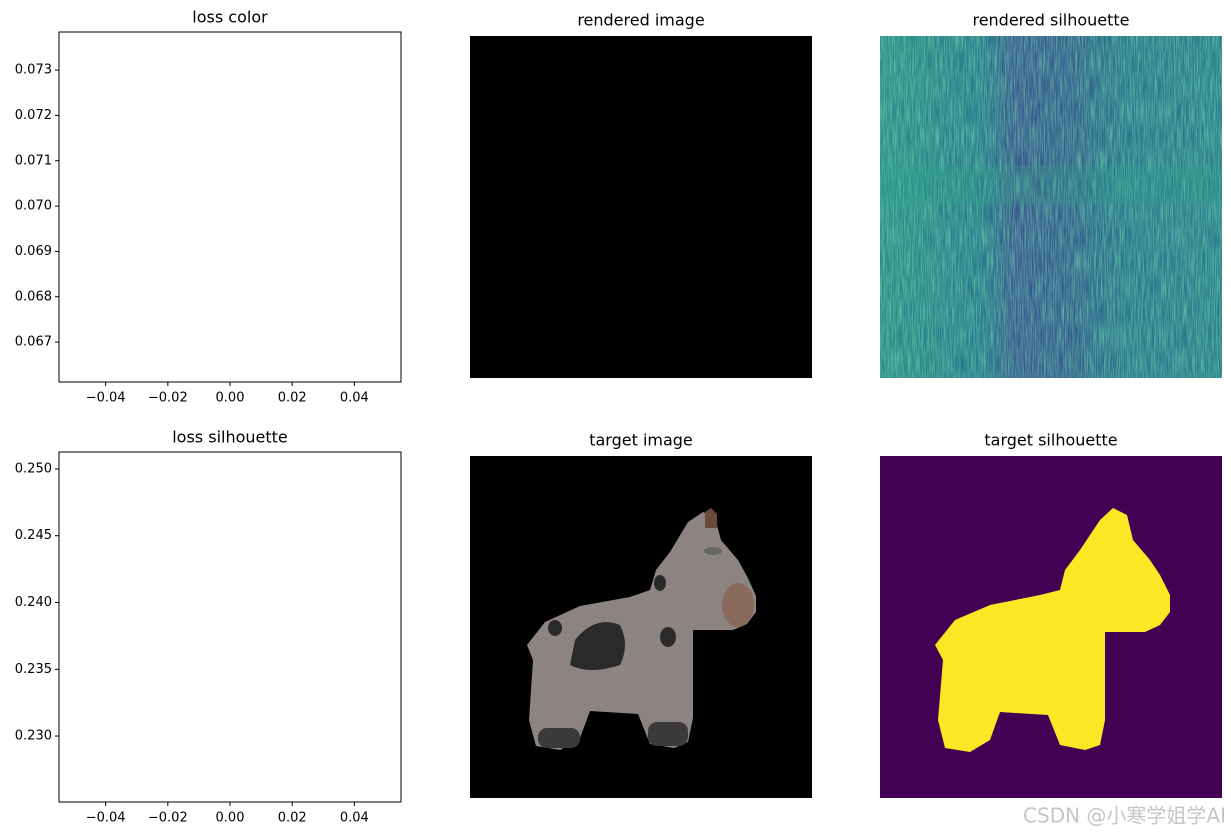 This screenshot has width=1231, height=840. I want to click on y-tick-label: 0.235, so click(33, 669).